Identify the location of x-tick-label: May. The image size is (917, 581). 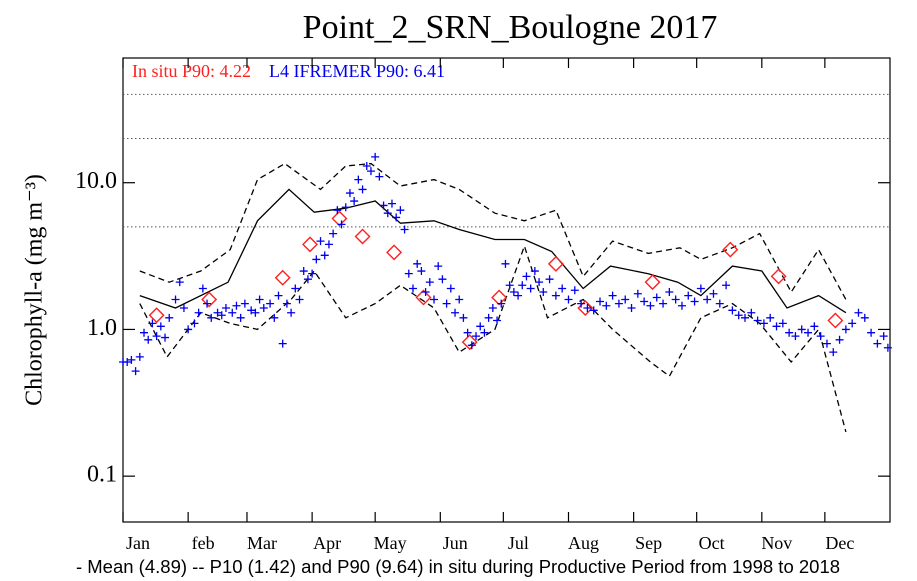
(390, 543).